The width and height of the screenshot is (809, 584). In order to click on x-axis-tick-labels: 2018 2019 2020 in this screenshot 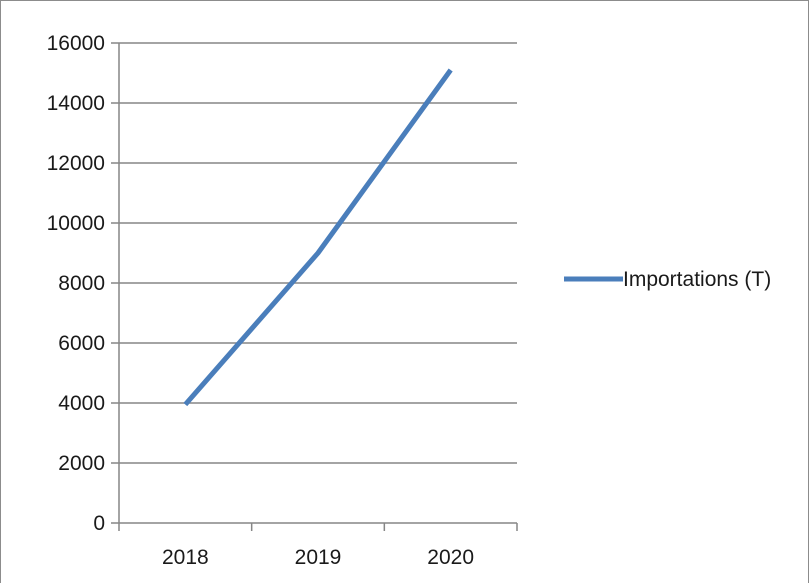, I will do `click(318, 557)`.